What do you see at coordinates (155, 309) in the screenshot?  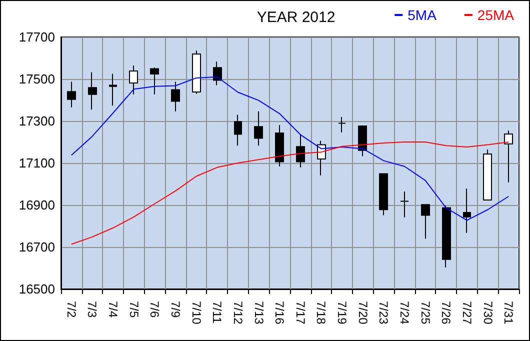 I see `x-tick-label: 7/6` at bounding box center [155, 309].